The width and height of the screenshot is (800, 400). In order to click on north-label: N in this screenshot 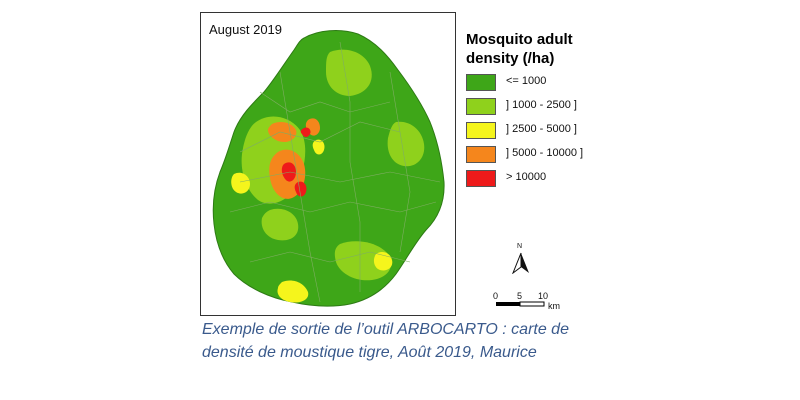, I will do `click(520, 246)`.